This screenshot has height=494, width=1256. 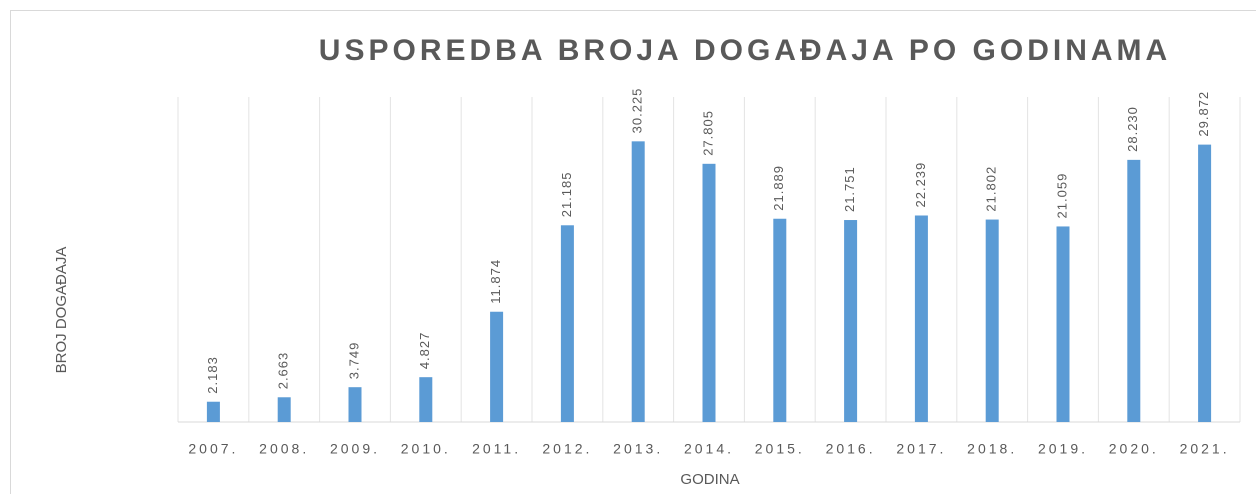 I want to click on value-label: 21.059, so click(x=1061, y=196).